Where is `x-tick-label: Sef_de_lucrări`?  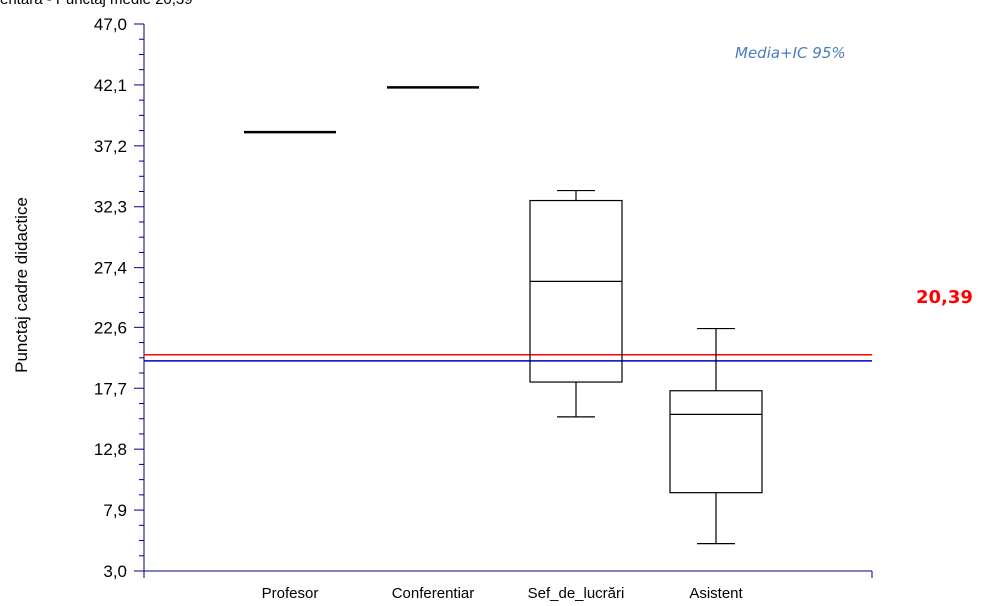
x-tick-label: Sef_de_lucrări is located at coordinates (576, 593).